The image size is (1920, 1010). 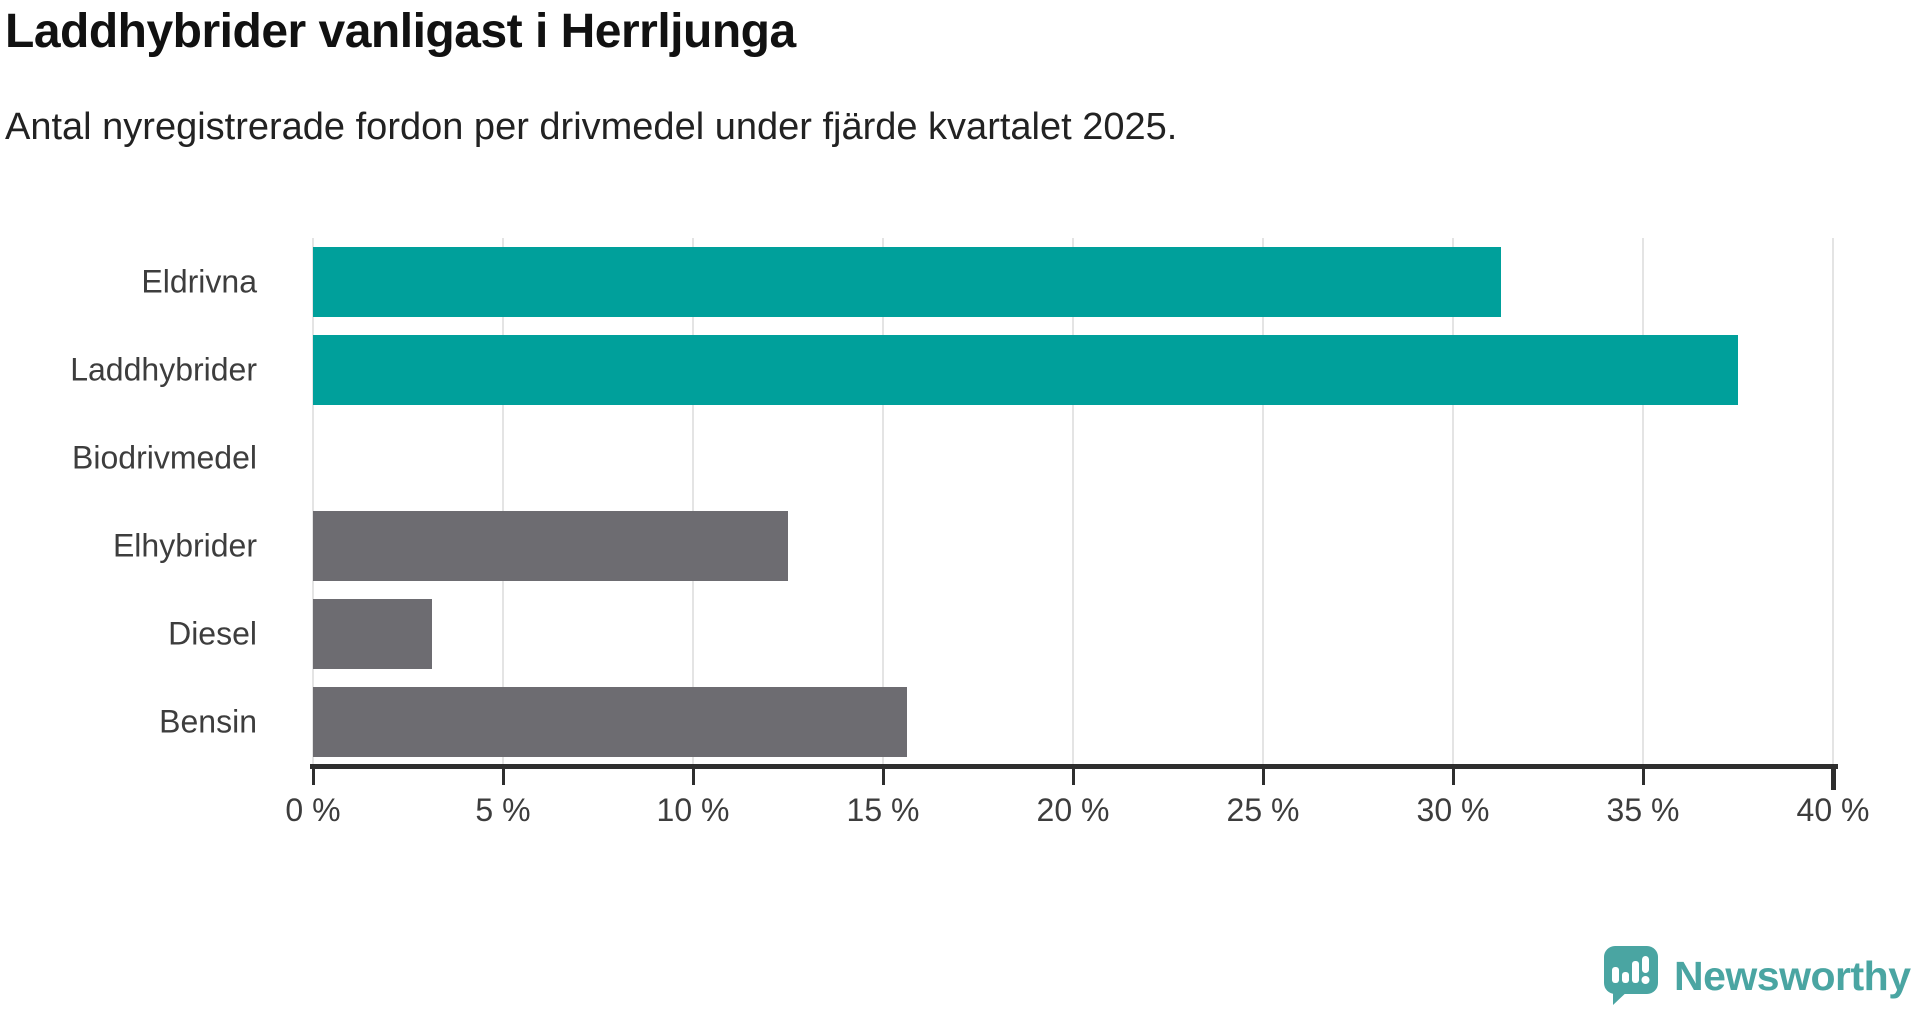 I want to click on newsworthy-logo: Newsworthy, so click(x=1757, y=976).